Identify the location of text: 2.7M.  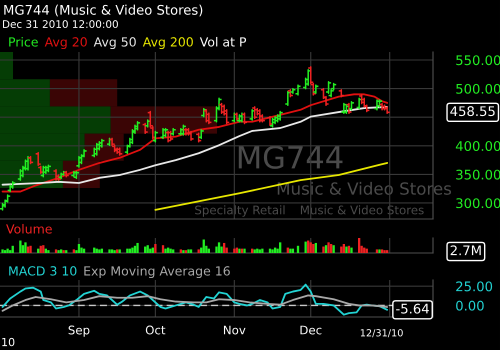
(465, 250).